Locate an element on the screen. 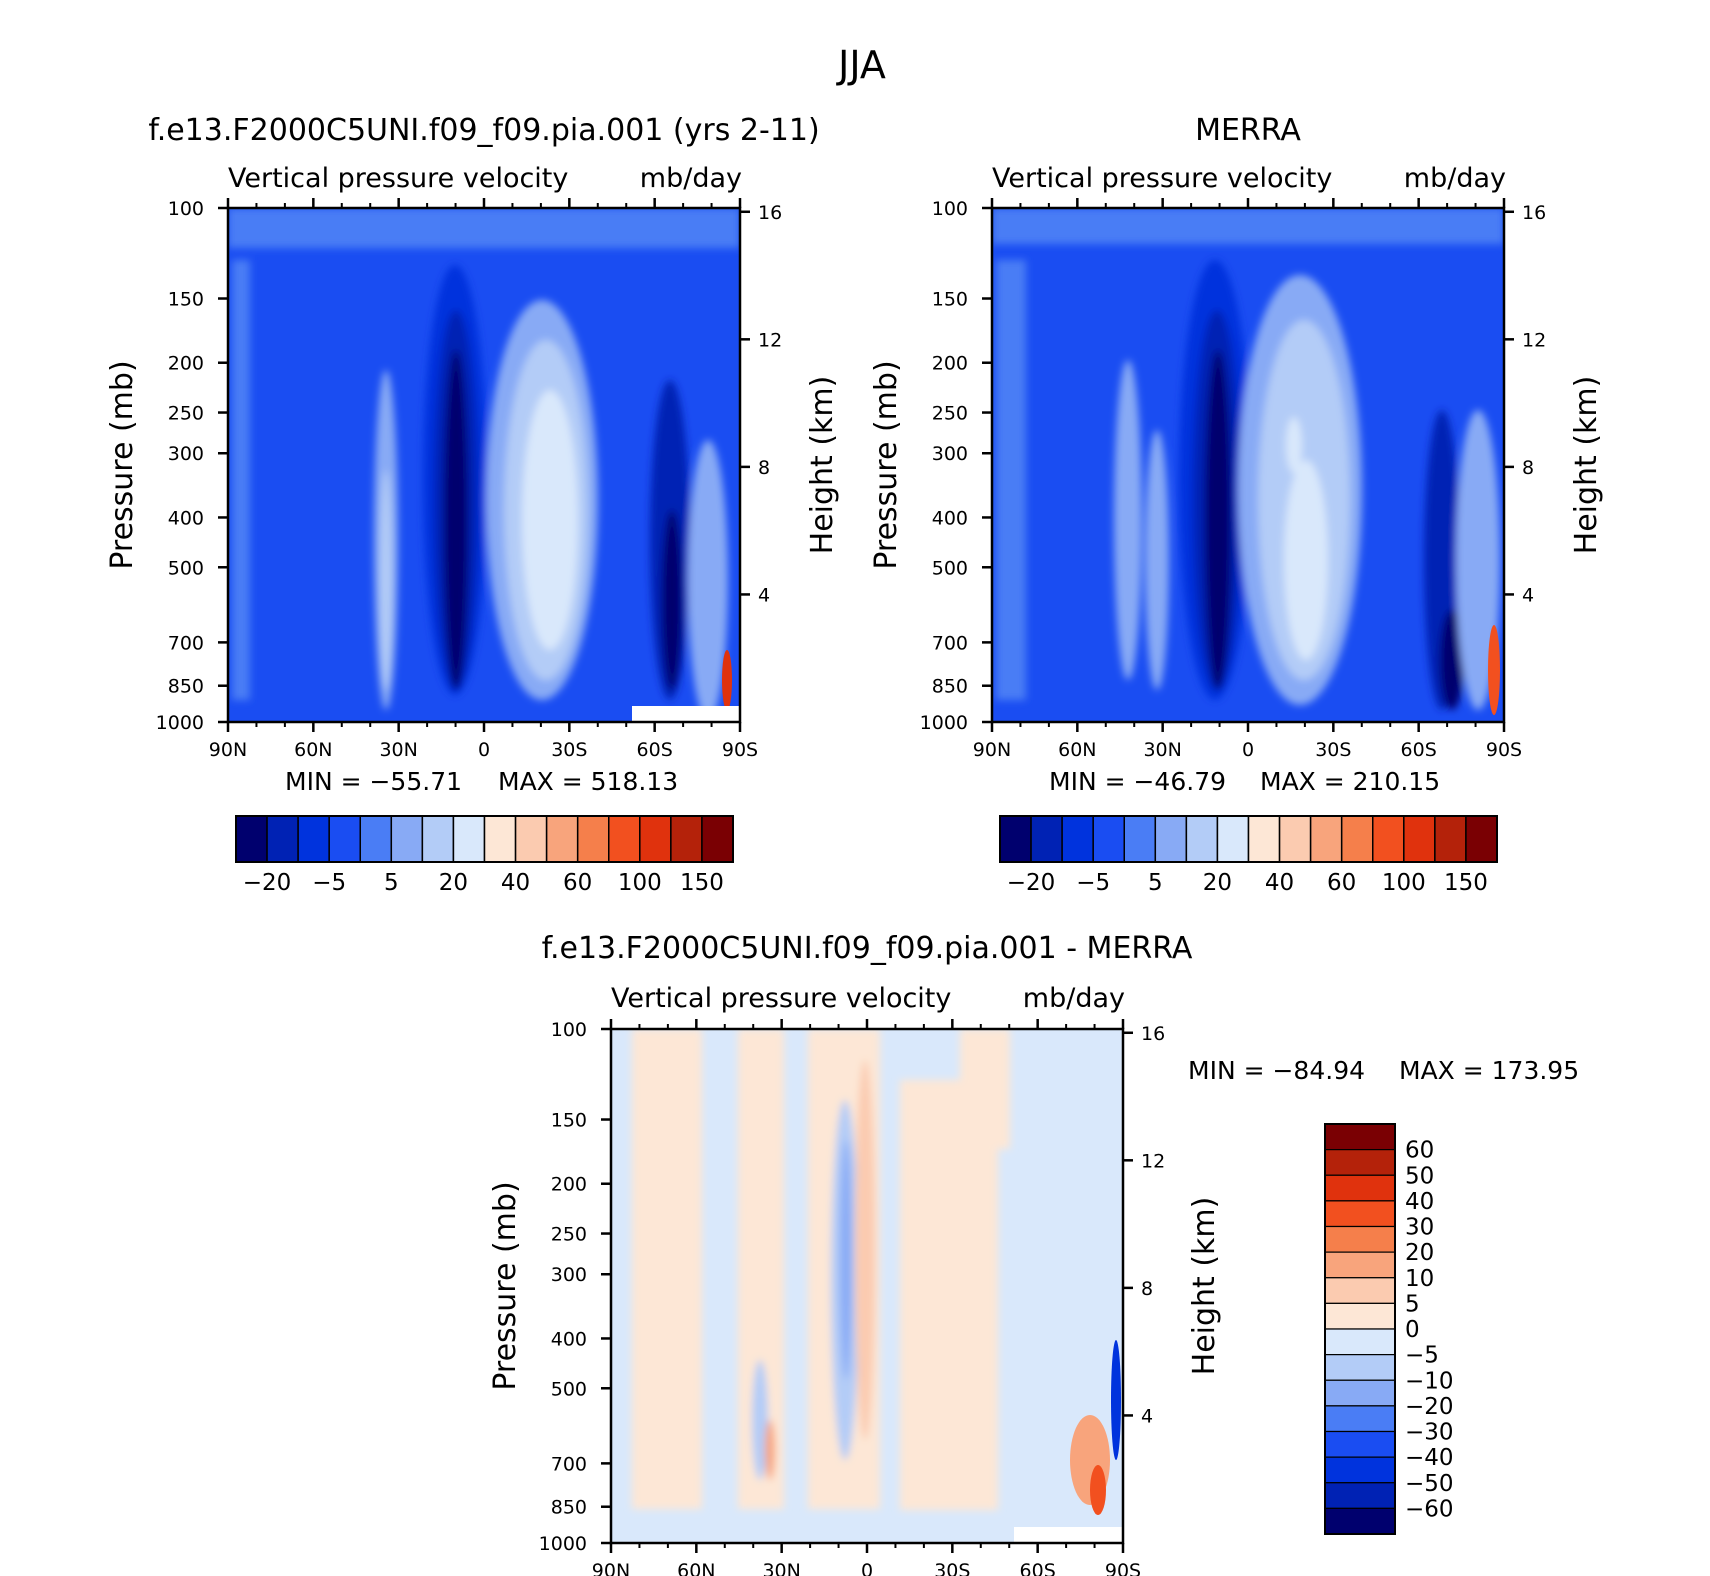 This screenshot has height=1576, width=1710. field-polar-north is located at coordinates (241, 480).